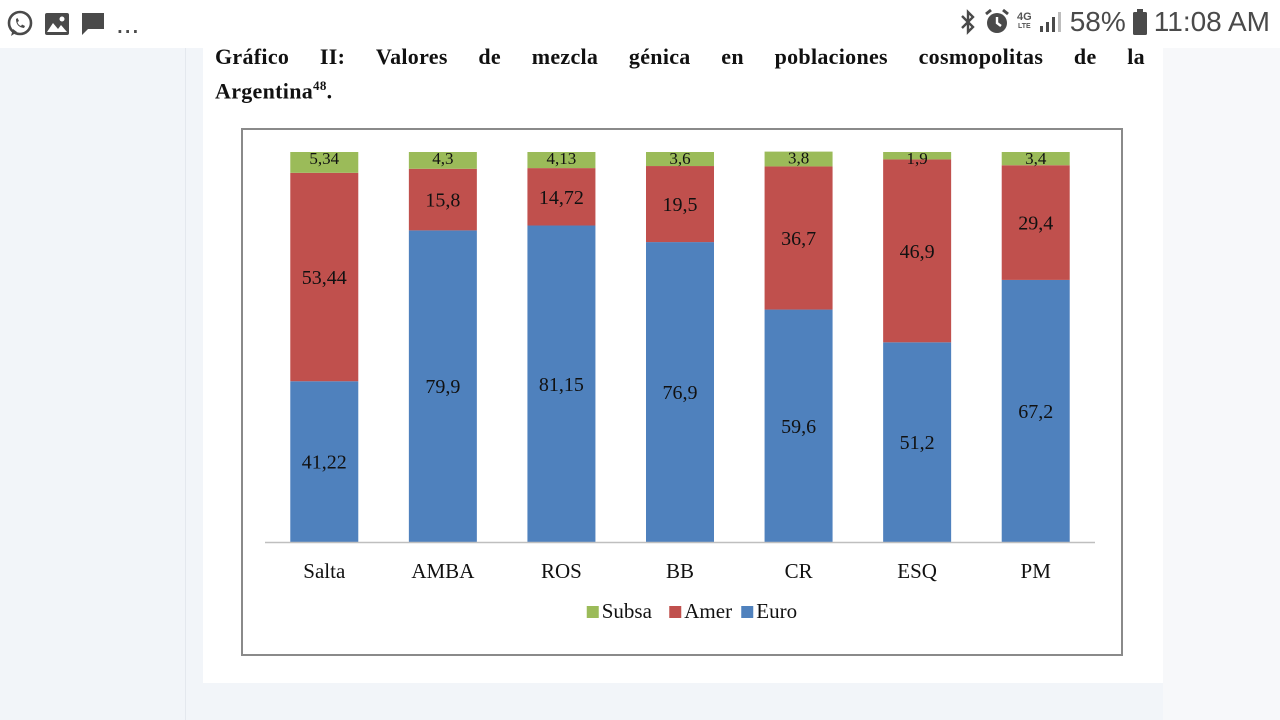 This screenshot has width=1280, height=720. I want to click on legend-swatch-euro, so click(747, 612).